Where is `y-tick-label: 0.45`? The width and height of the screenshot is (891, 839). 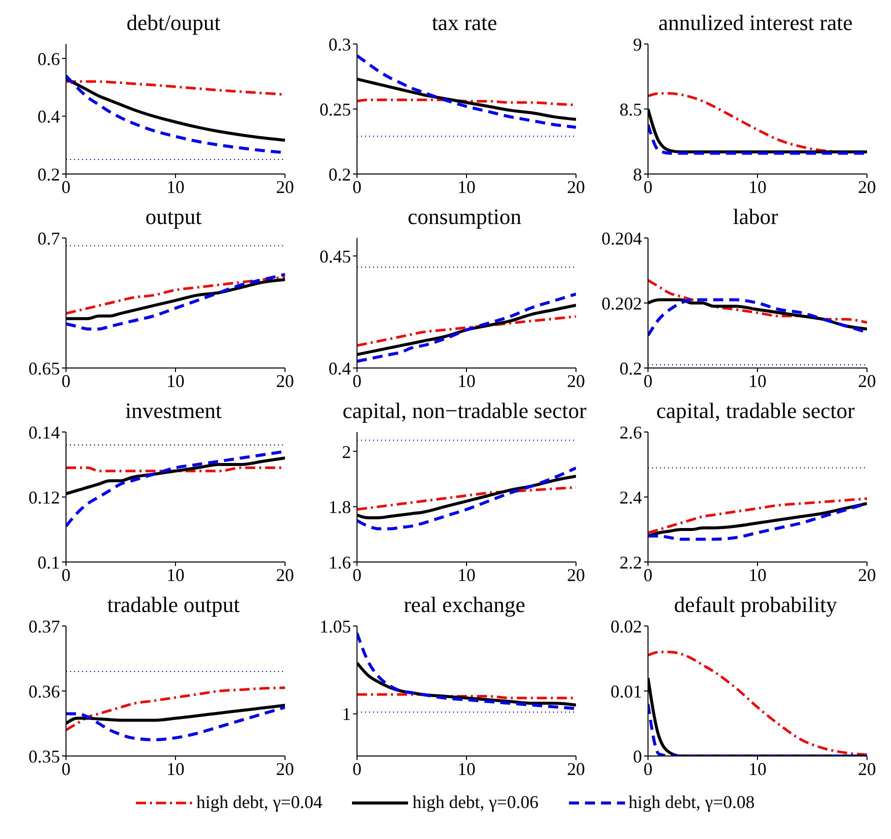 y-tick-label: 0.45 is located at coordinates (335, 256).